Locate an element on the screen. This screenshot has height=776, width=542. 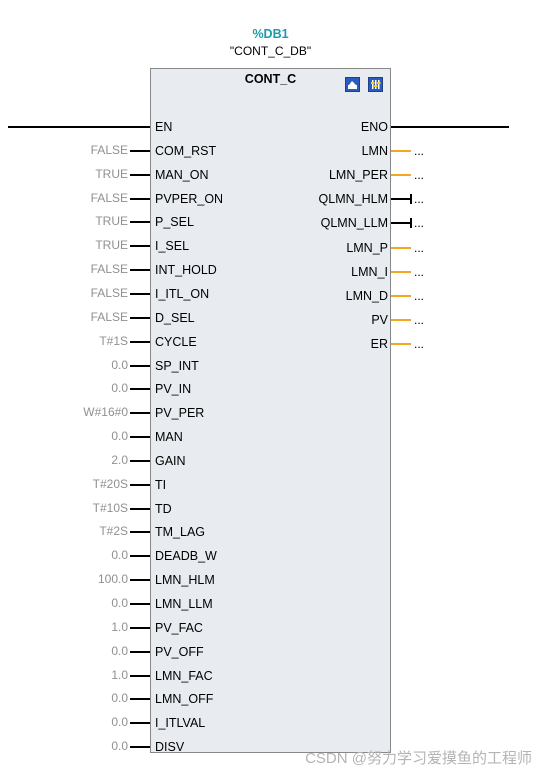
input-pin-label: LMN_LLM is located at coordinates (184, 604).